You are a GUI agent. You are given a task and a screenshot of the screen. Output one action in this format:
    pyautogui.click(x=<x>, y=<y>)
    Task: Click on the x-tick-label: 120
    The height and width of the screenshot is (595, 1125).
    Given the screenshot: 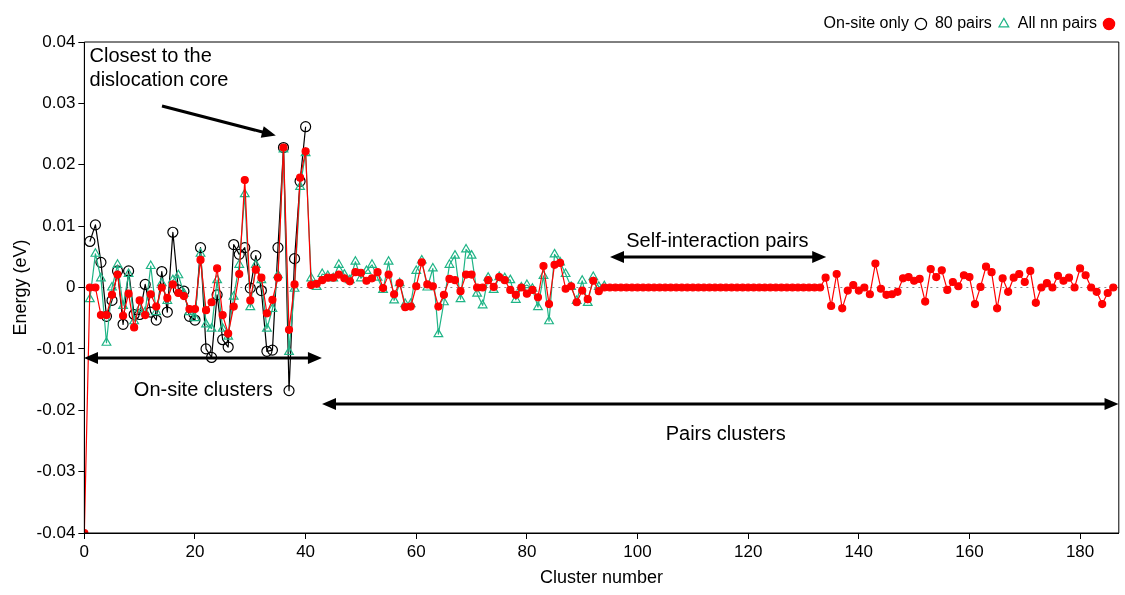 What is the action you would take?
    pyautogui.click(x=748, y=551)
    